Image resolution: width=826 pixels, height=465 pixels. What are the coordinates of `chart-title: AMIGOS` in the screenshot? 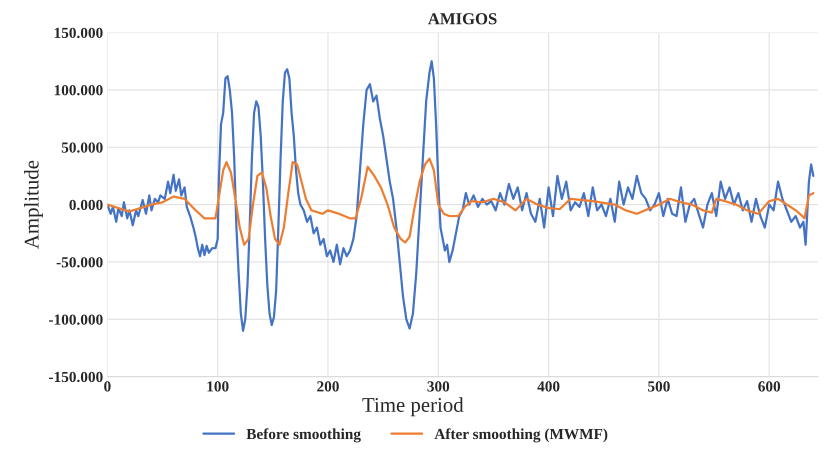 It's located at (462, 18).